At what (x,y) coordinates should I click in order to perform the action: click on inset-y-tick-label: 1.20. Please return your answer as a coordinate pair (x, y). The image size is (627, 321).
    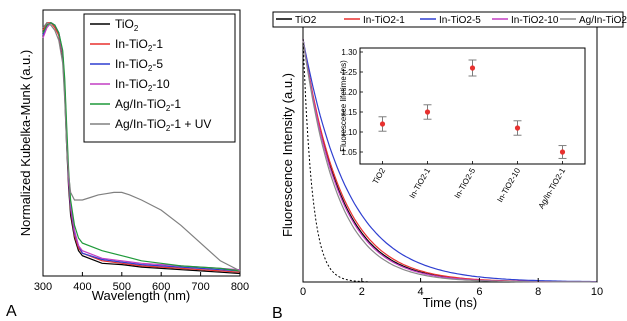
    Looking at the image, I should click on (349, 92).